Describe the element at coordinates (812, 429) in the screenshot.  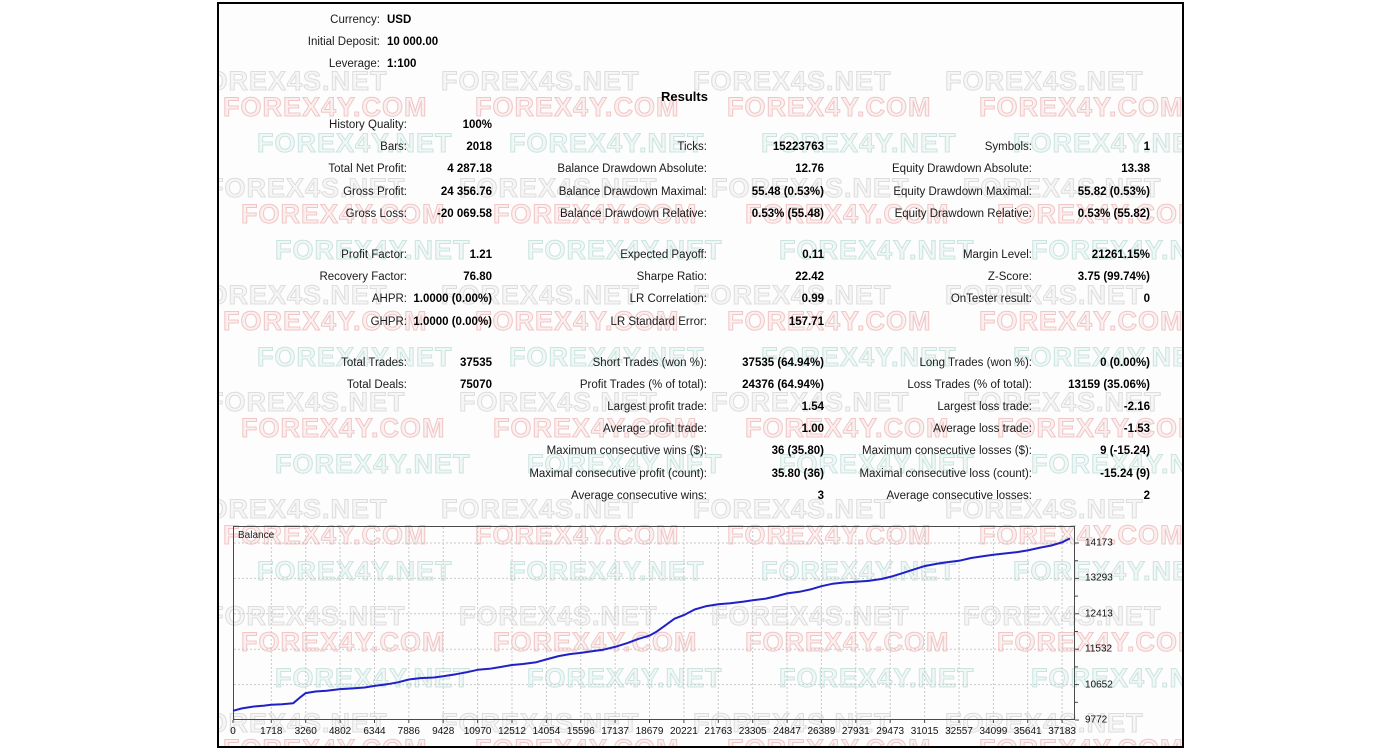
I see `stat-value: 1.00` at that location.